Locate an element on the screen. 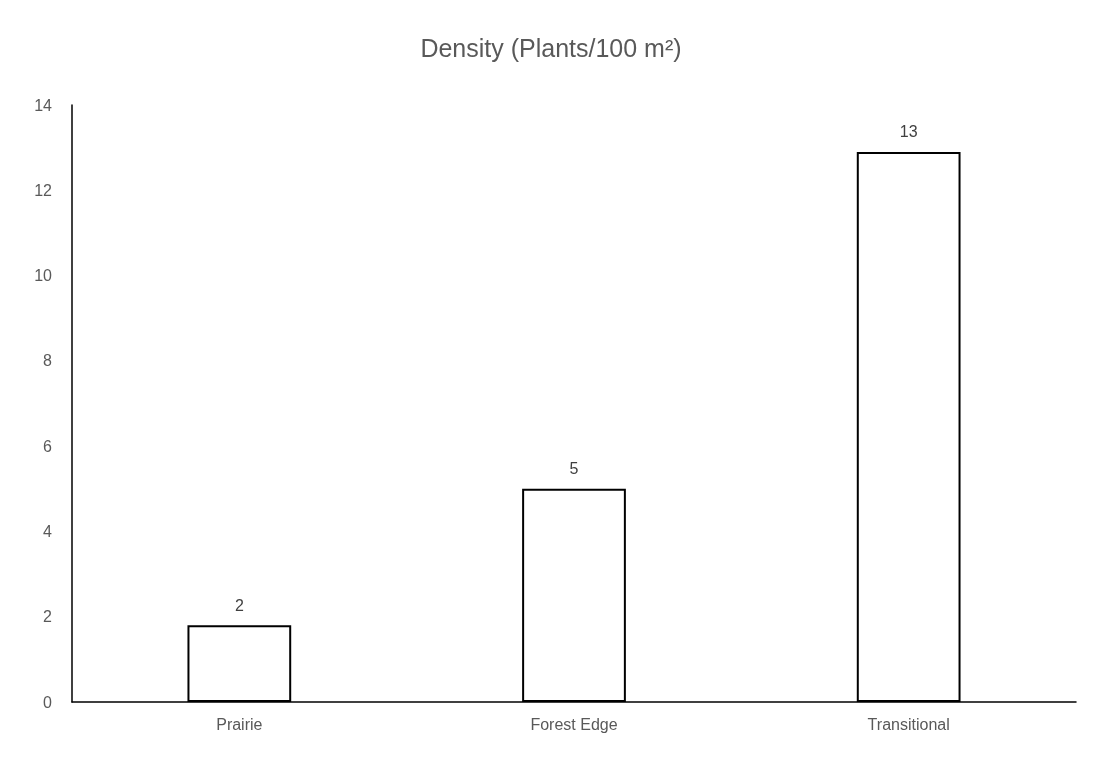 The height and width of the screenshot is (758, 1102). x-tick-label: Prairie is located at coordinates (239, 724).